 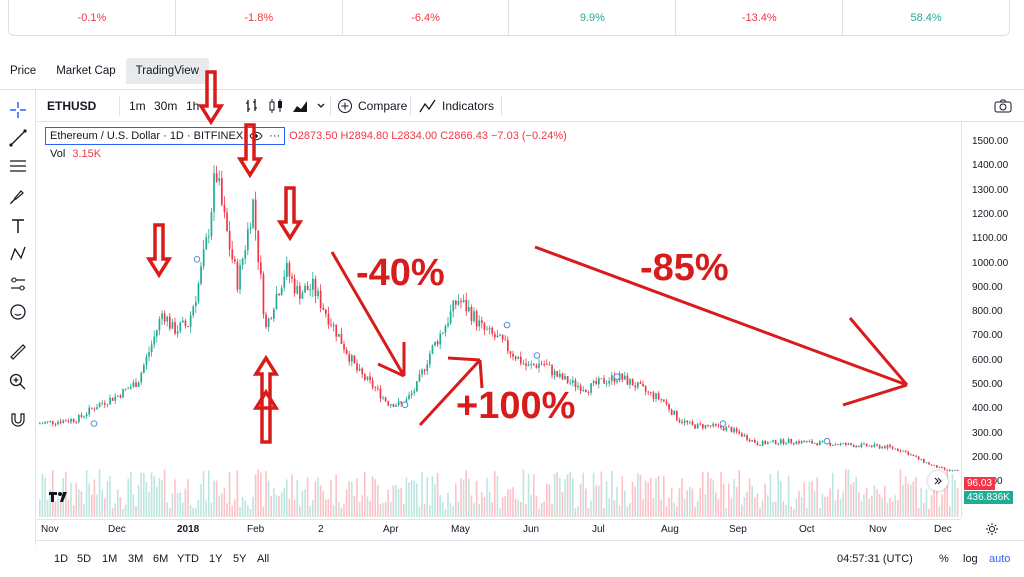 What do you see at coordinates (136, 559) in the screenshot?
I see `range-3m: 3M` at bounding box center [136, 559].